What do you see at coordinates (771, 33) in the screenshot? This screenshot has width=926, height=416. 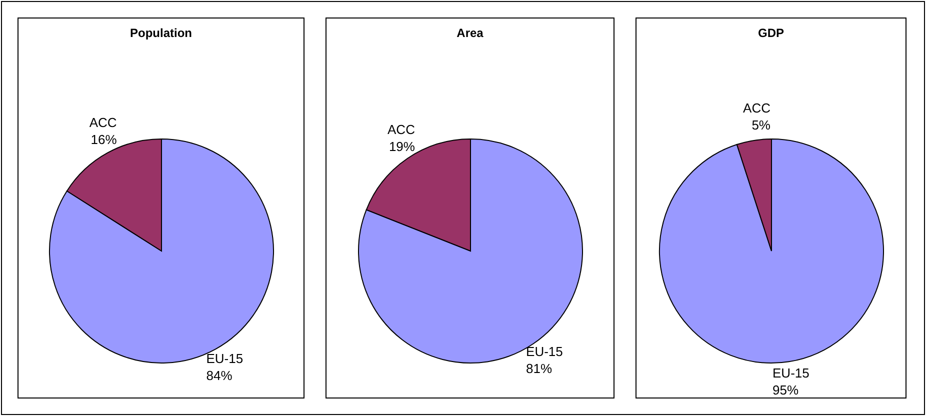 I see `chart-title: GDP` at bounding box center [771, 33].